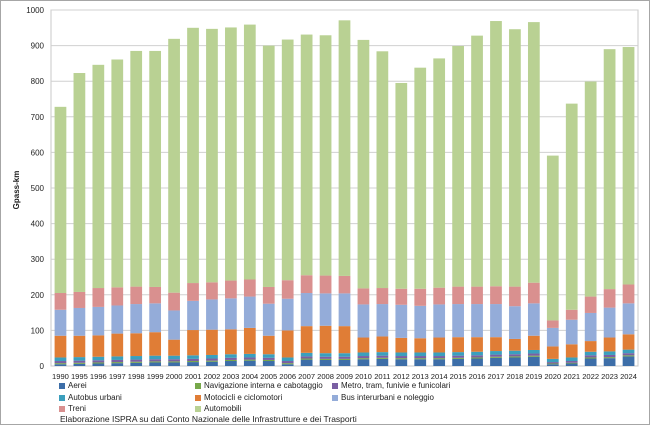 This screenshot has height=425, width=650. What do you see at coordinates (571, 351) in the screenshot?
I see `bar-segment-motocicli-e-ciclomotori-2021` at bounding box center [571, 351].